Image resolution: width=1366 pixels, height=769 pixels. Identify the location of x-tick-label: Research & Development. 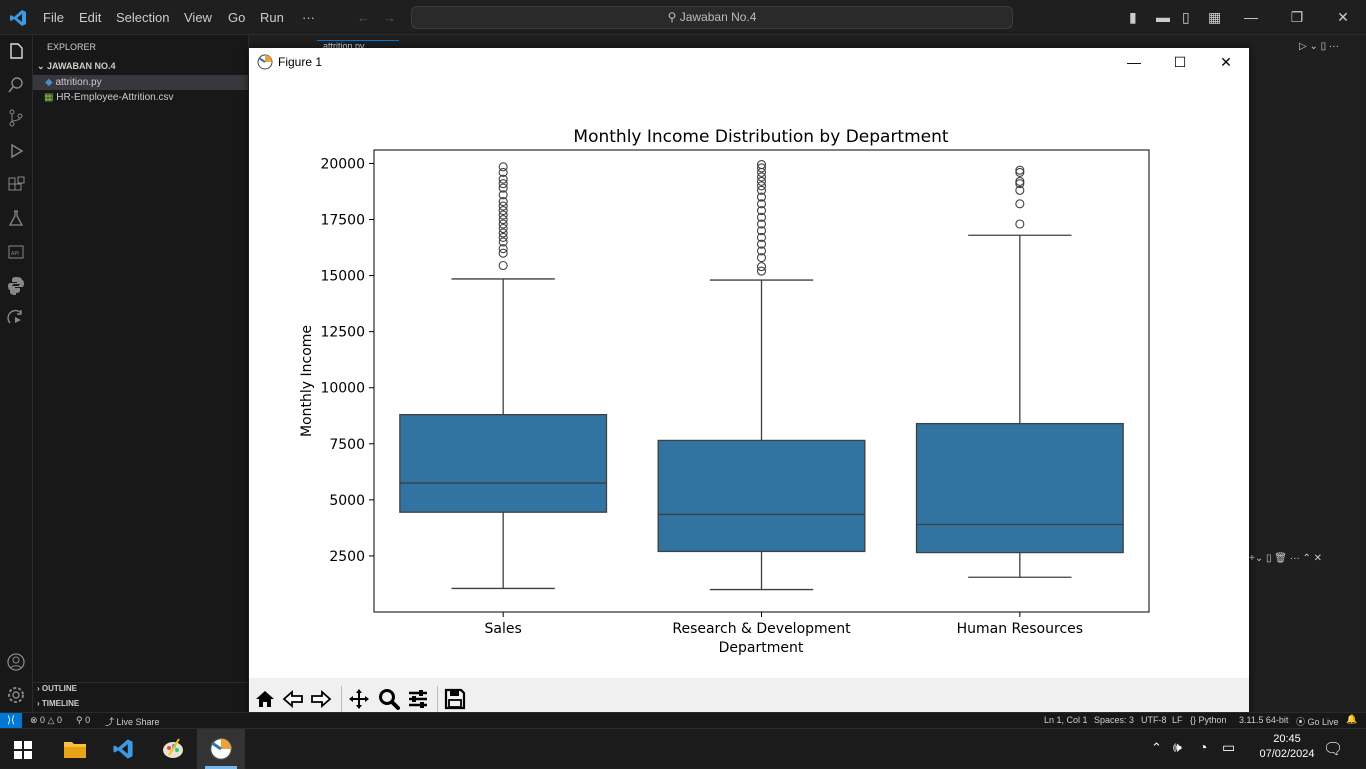
(761, 629).